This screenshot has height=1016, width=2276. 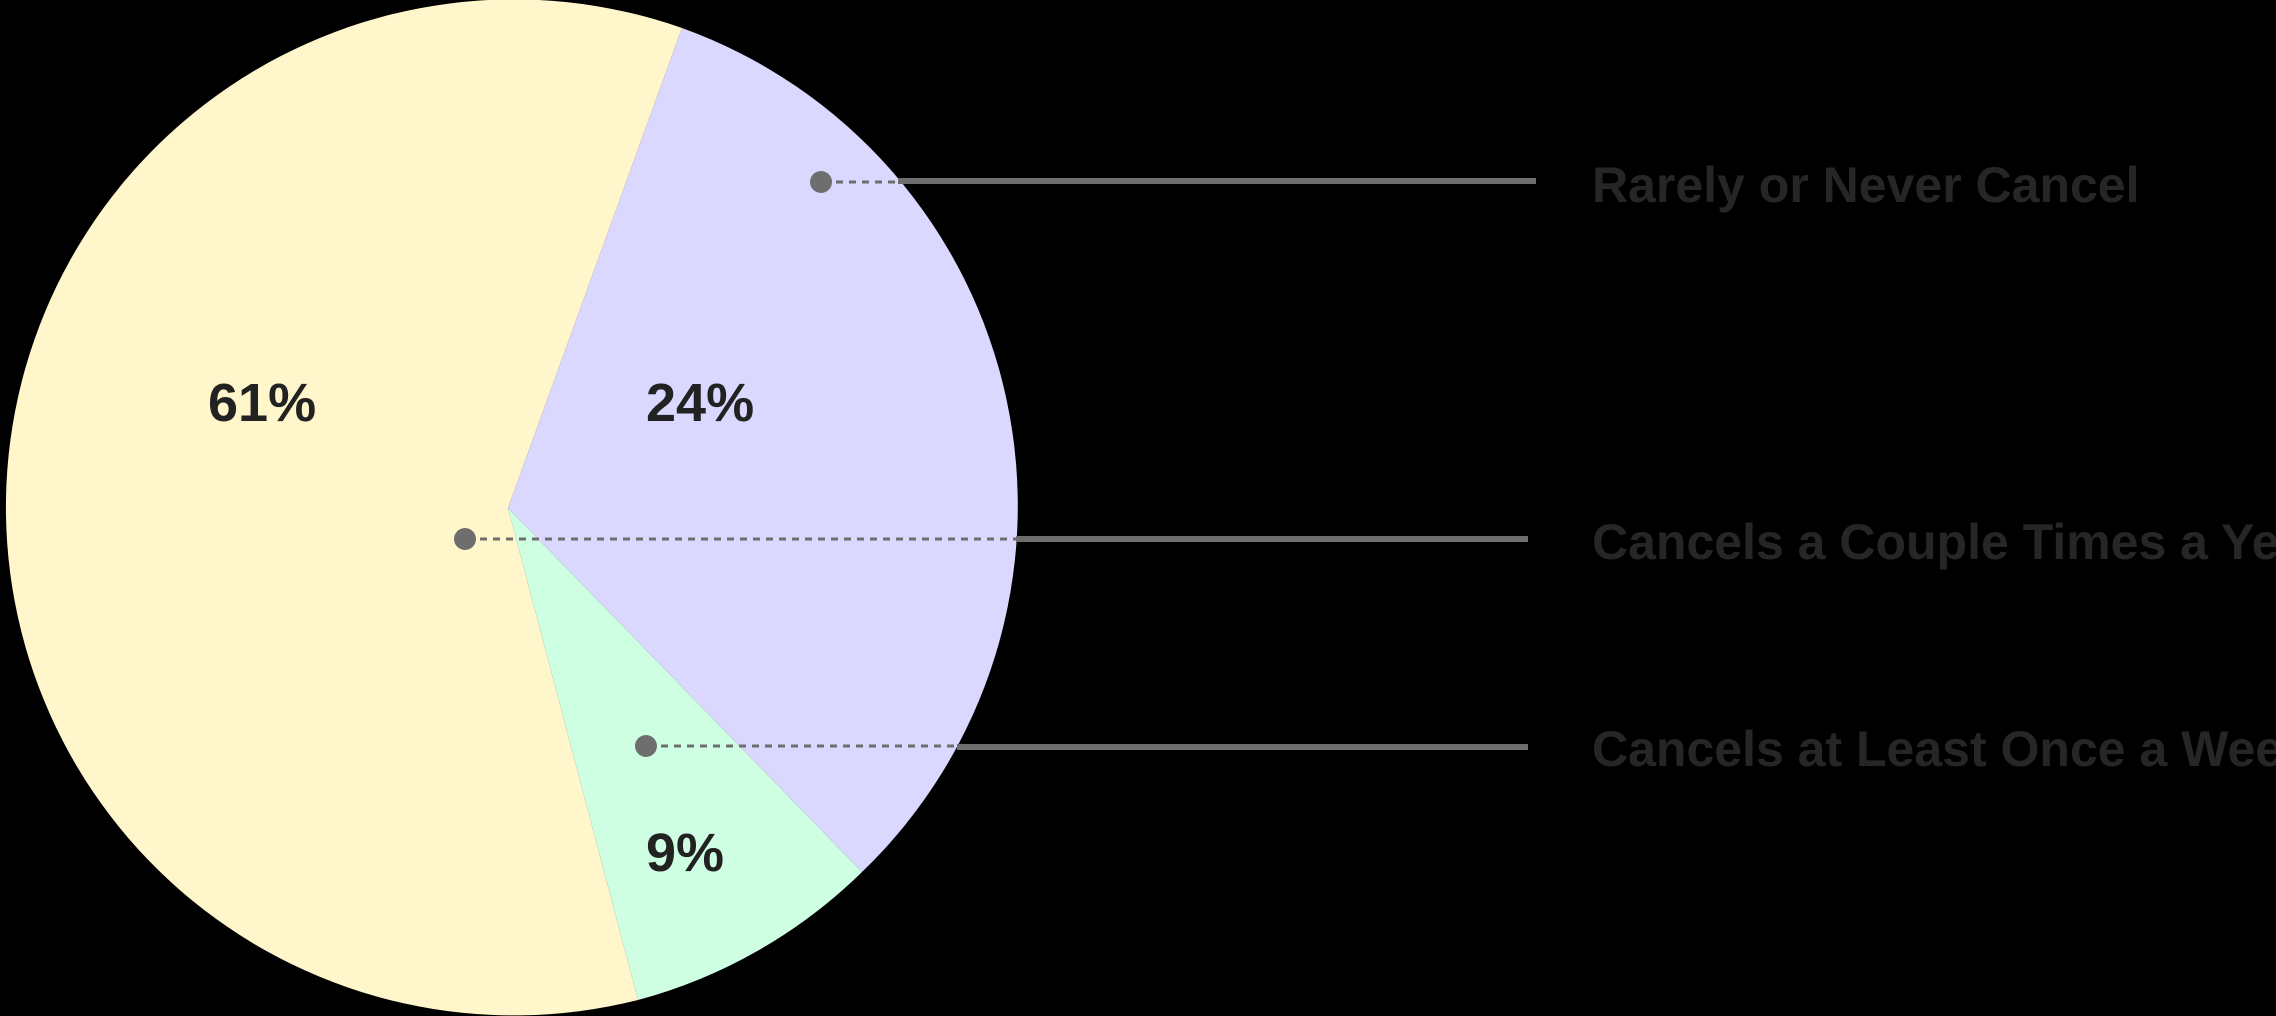 I want to click on legend-label-couple-times-a-year: Cancels a Couple Times a Year, so click(x=1934, y=542).